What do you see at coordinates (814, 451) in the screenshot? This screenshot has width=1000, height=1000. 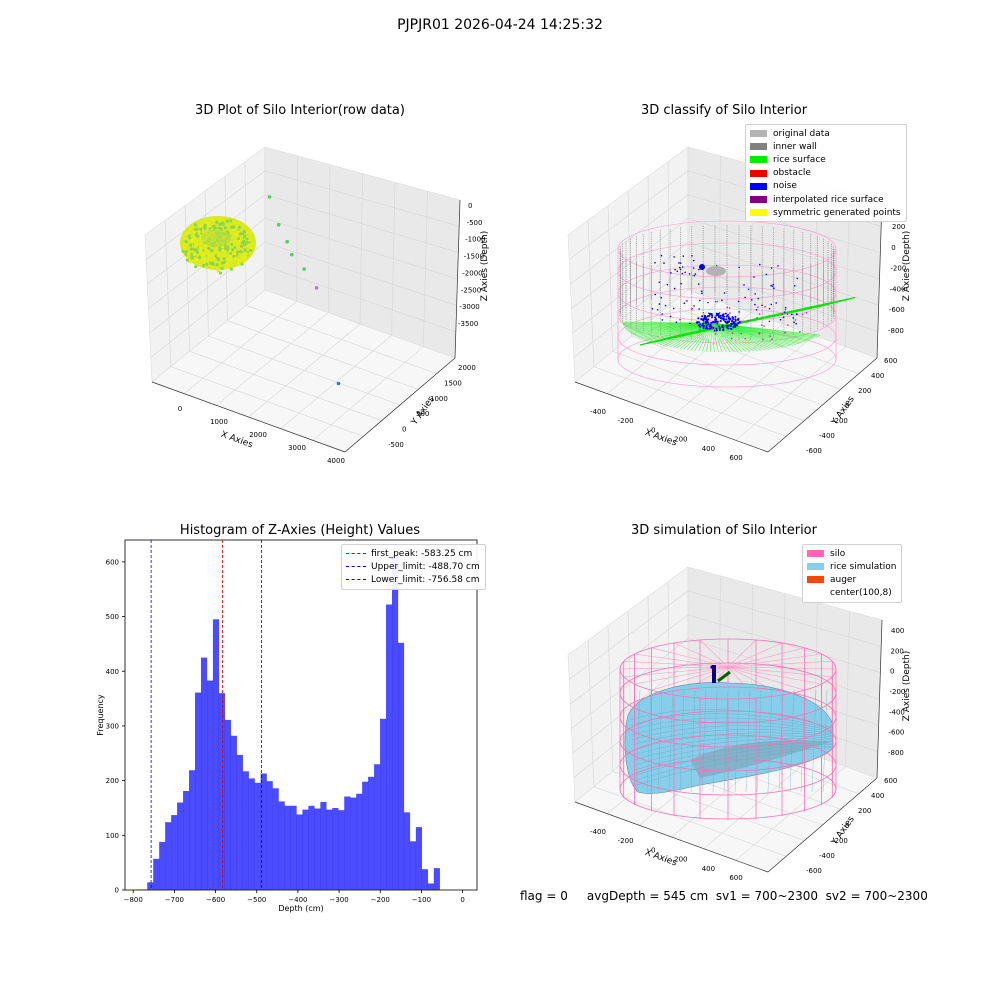 I see `p2-ytick--600: -600` at bounding box center [814, 451].